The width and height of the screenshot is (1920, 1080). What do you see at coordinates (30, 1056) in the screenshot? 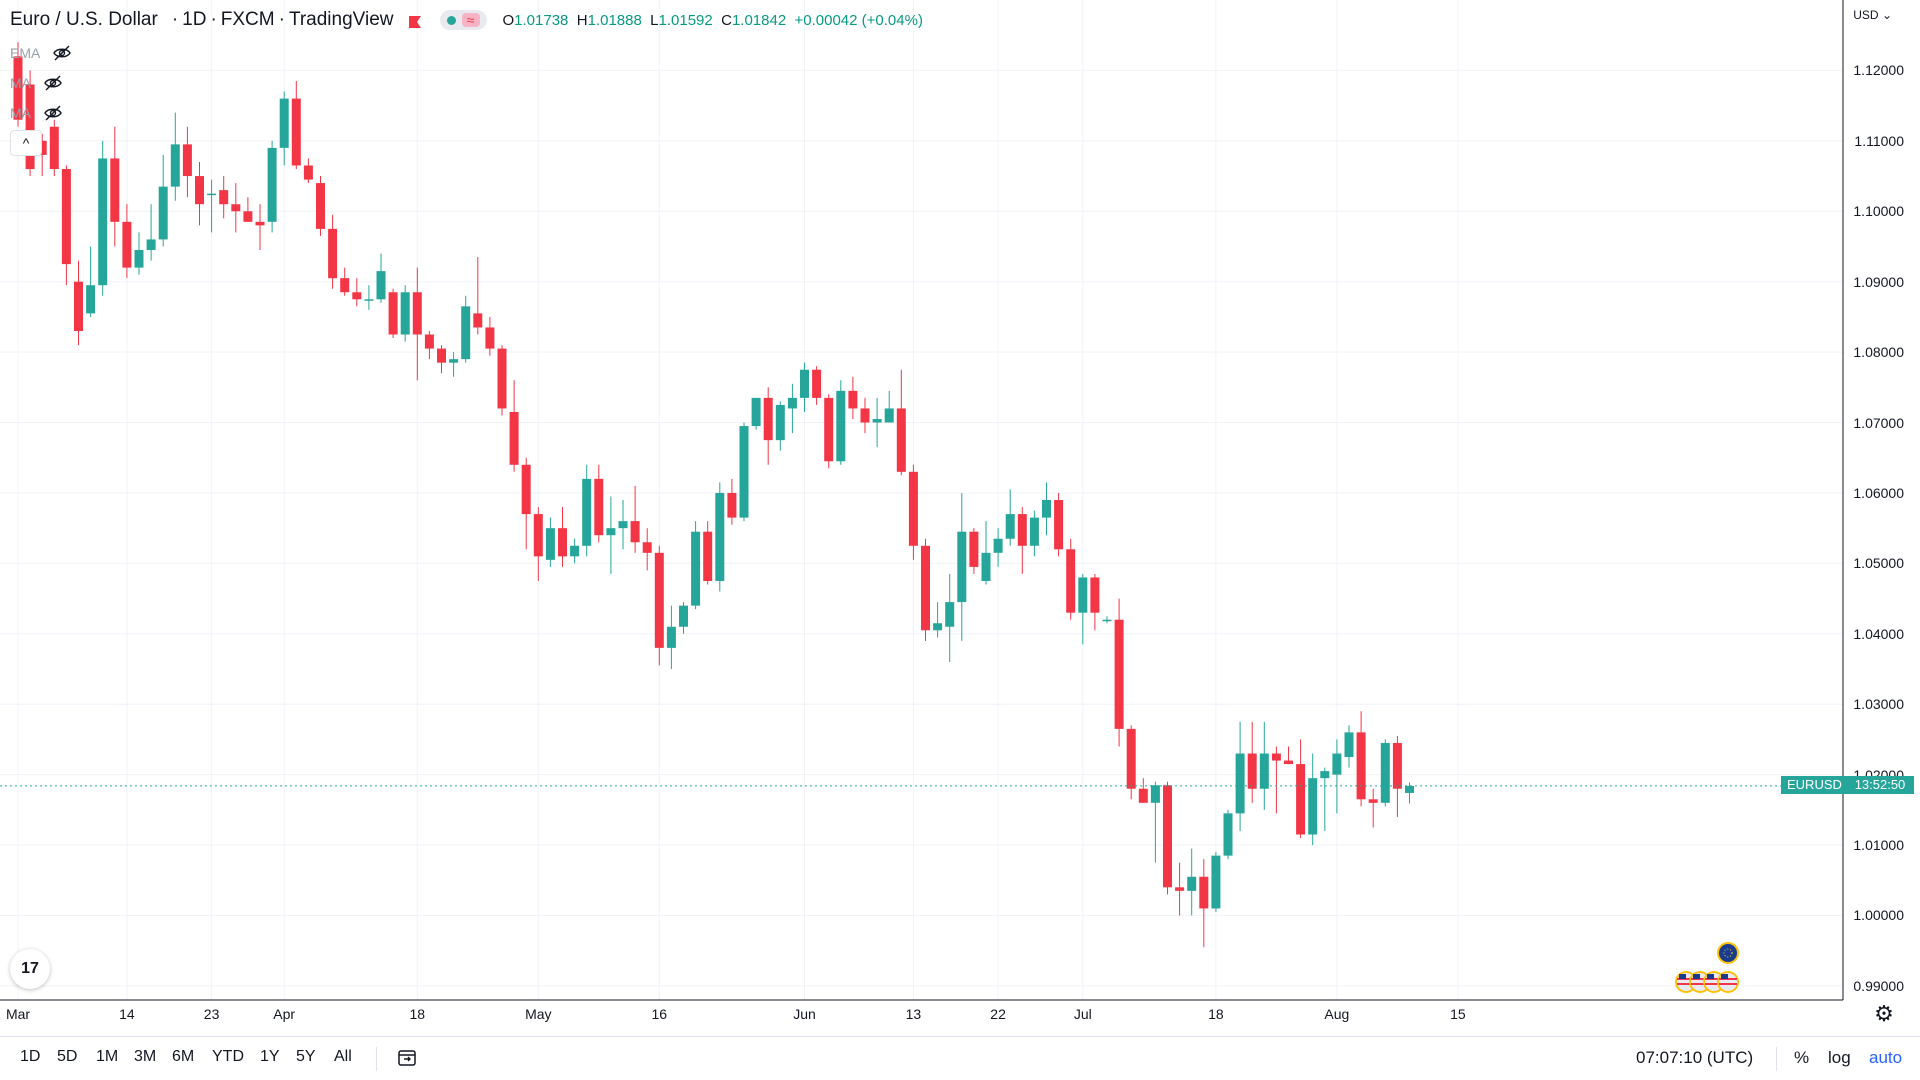
I see `range-button-1d: 1D` at bounding box center [30, 1056].